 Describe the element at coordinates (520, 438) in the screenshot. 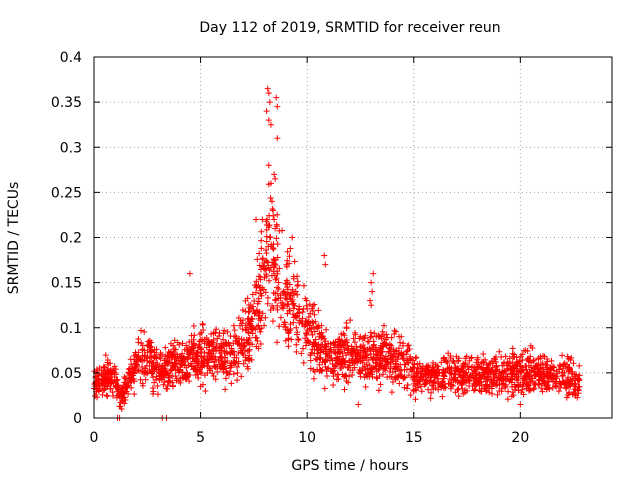

I see `x-tick-label: 20` at that location.